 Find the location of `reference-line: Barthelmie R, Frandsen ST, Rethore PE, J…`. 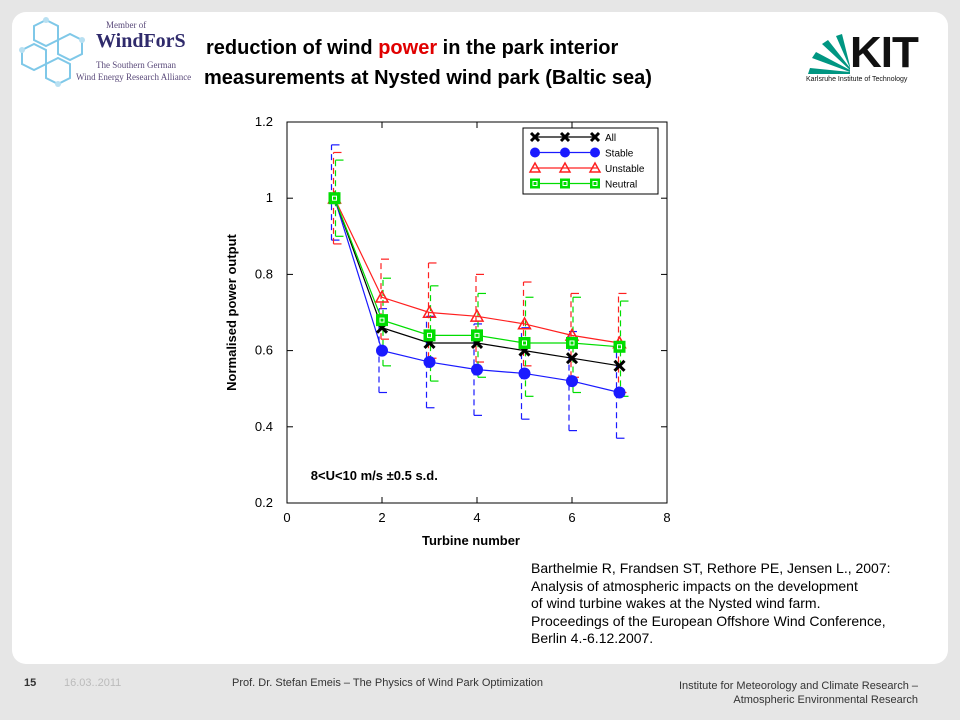

reference-line: Barthelmie R, Frandsen ST, Rethore PE, J… is located at coordinates (711, 568).